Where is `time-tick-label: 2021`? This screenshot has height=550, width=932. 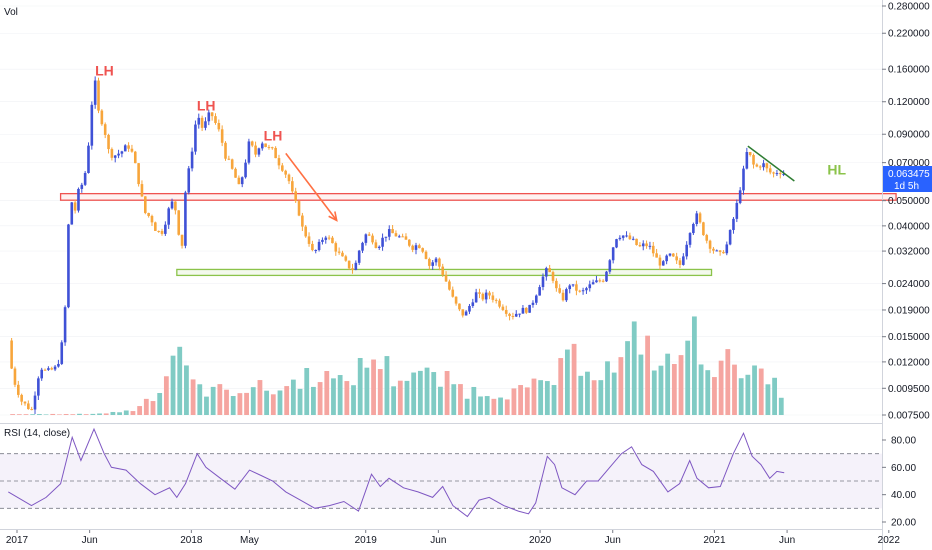 time-tick-label: 2021 is located at coordinates (714, 540).